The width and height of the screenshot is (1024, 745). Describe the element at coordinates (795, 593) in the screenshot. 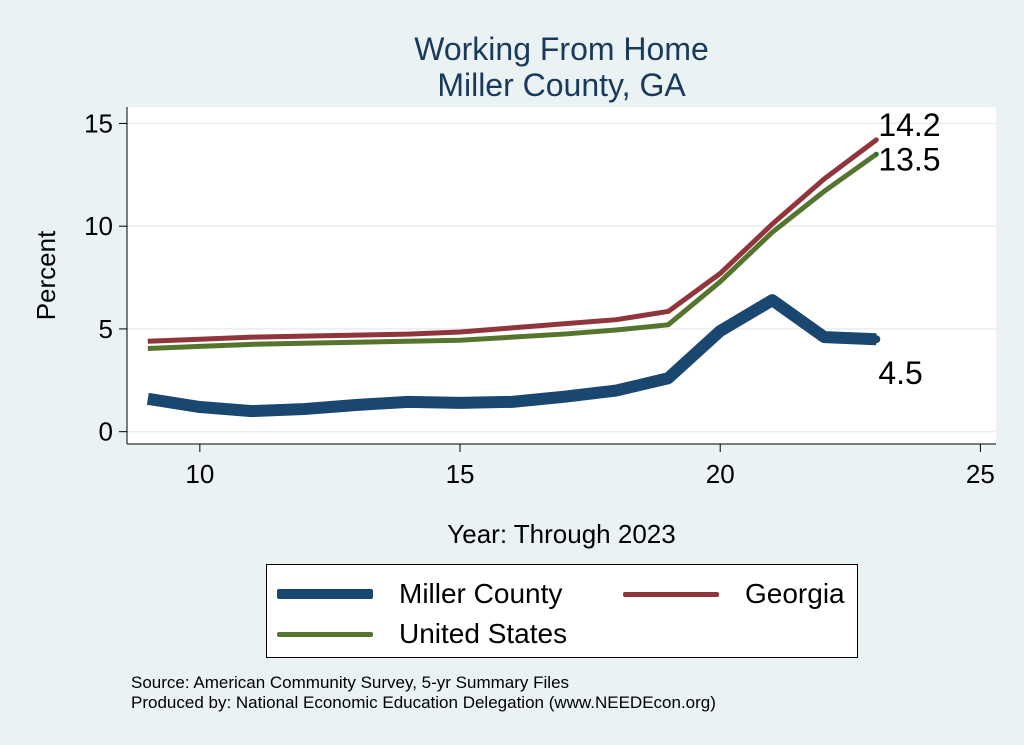

I see `legend-label-georgia: Georgia` at that location.